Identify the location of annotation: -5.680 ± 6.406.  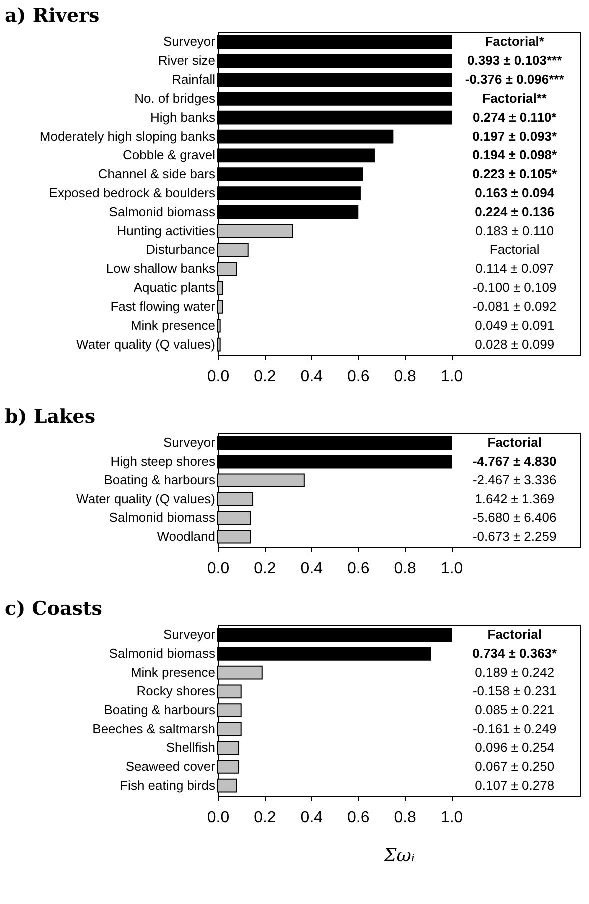
(514, 518).